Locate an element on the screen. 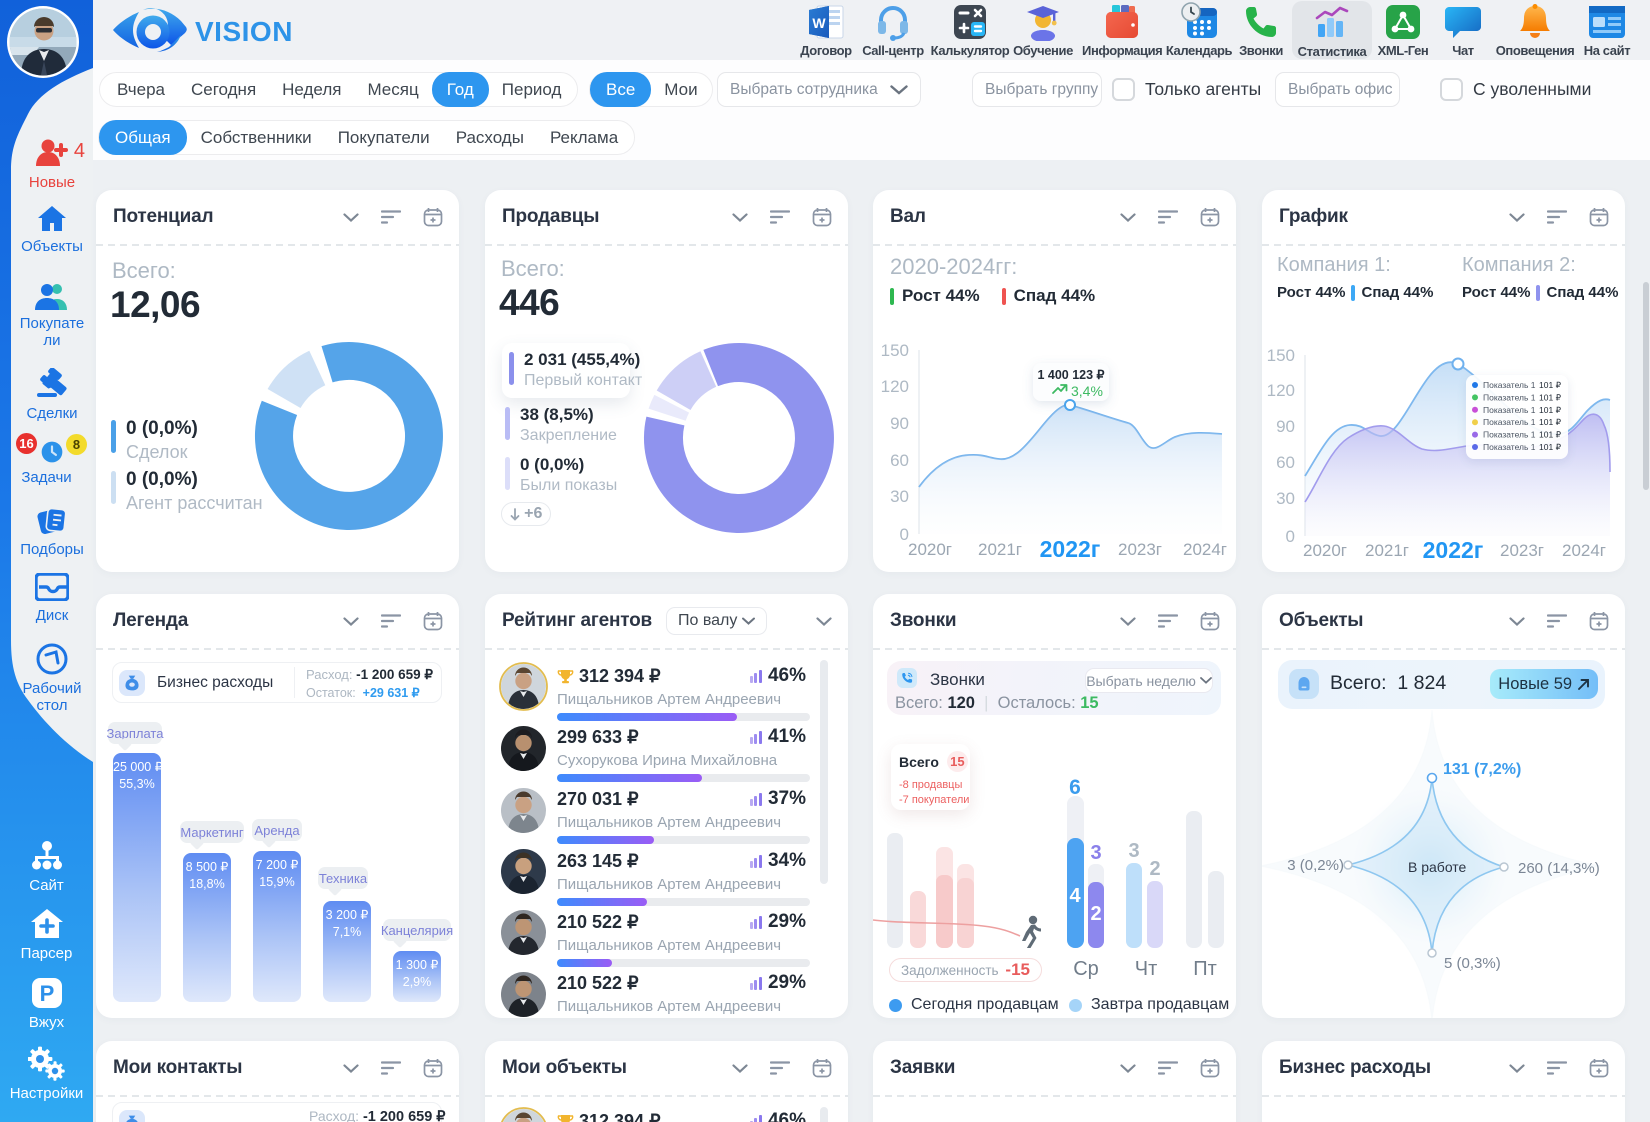 Image resolution: width=1650 pixels, height=1122 pixels. svg-text: 5 (0,3%) is located at coordinates (1472, 963).